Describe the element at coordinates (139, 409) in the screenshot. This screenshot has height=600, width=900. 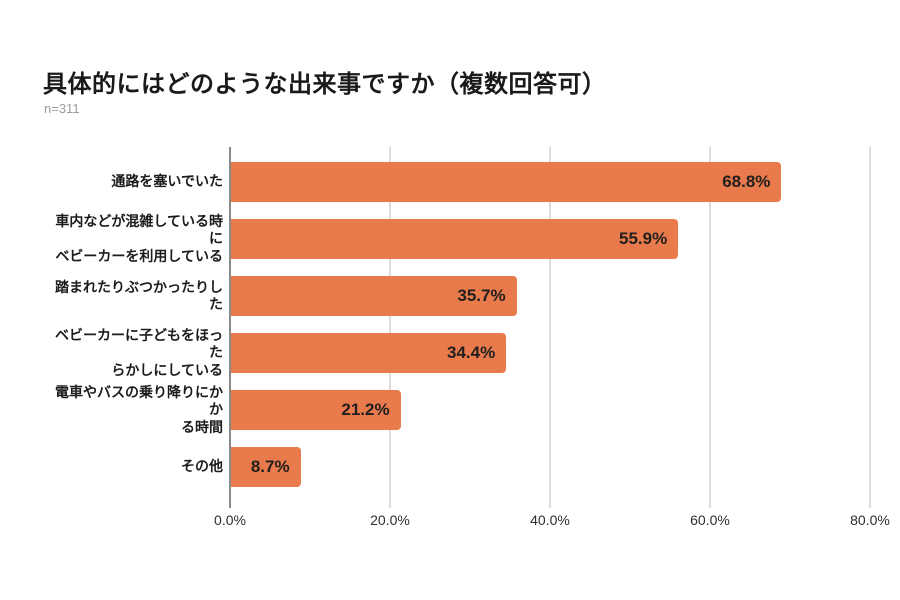
I see `category-label: 電車やバスの乗り降りにかか る時間` at that location.